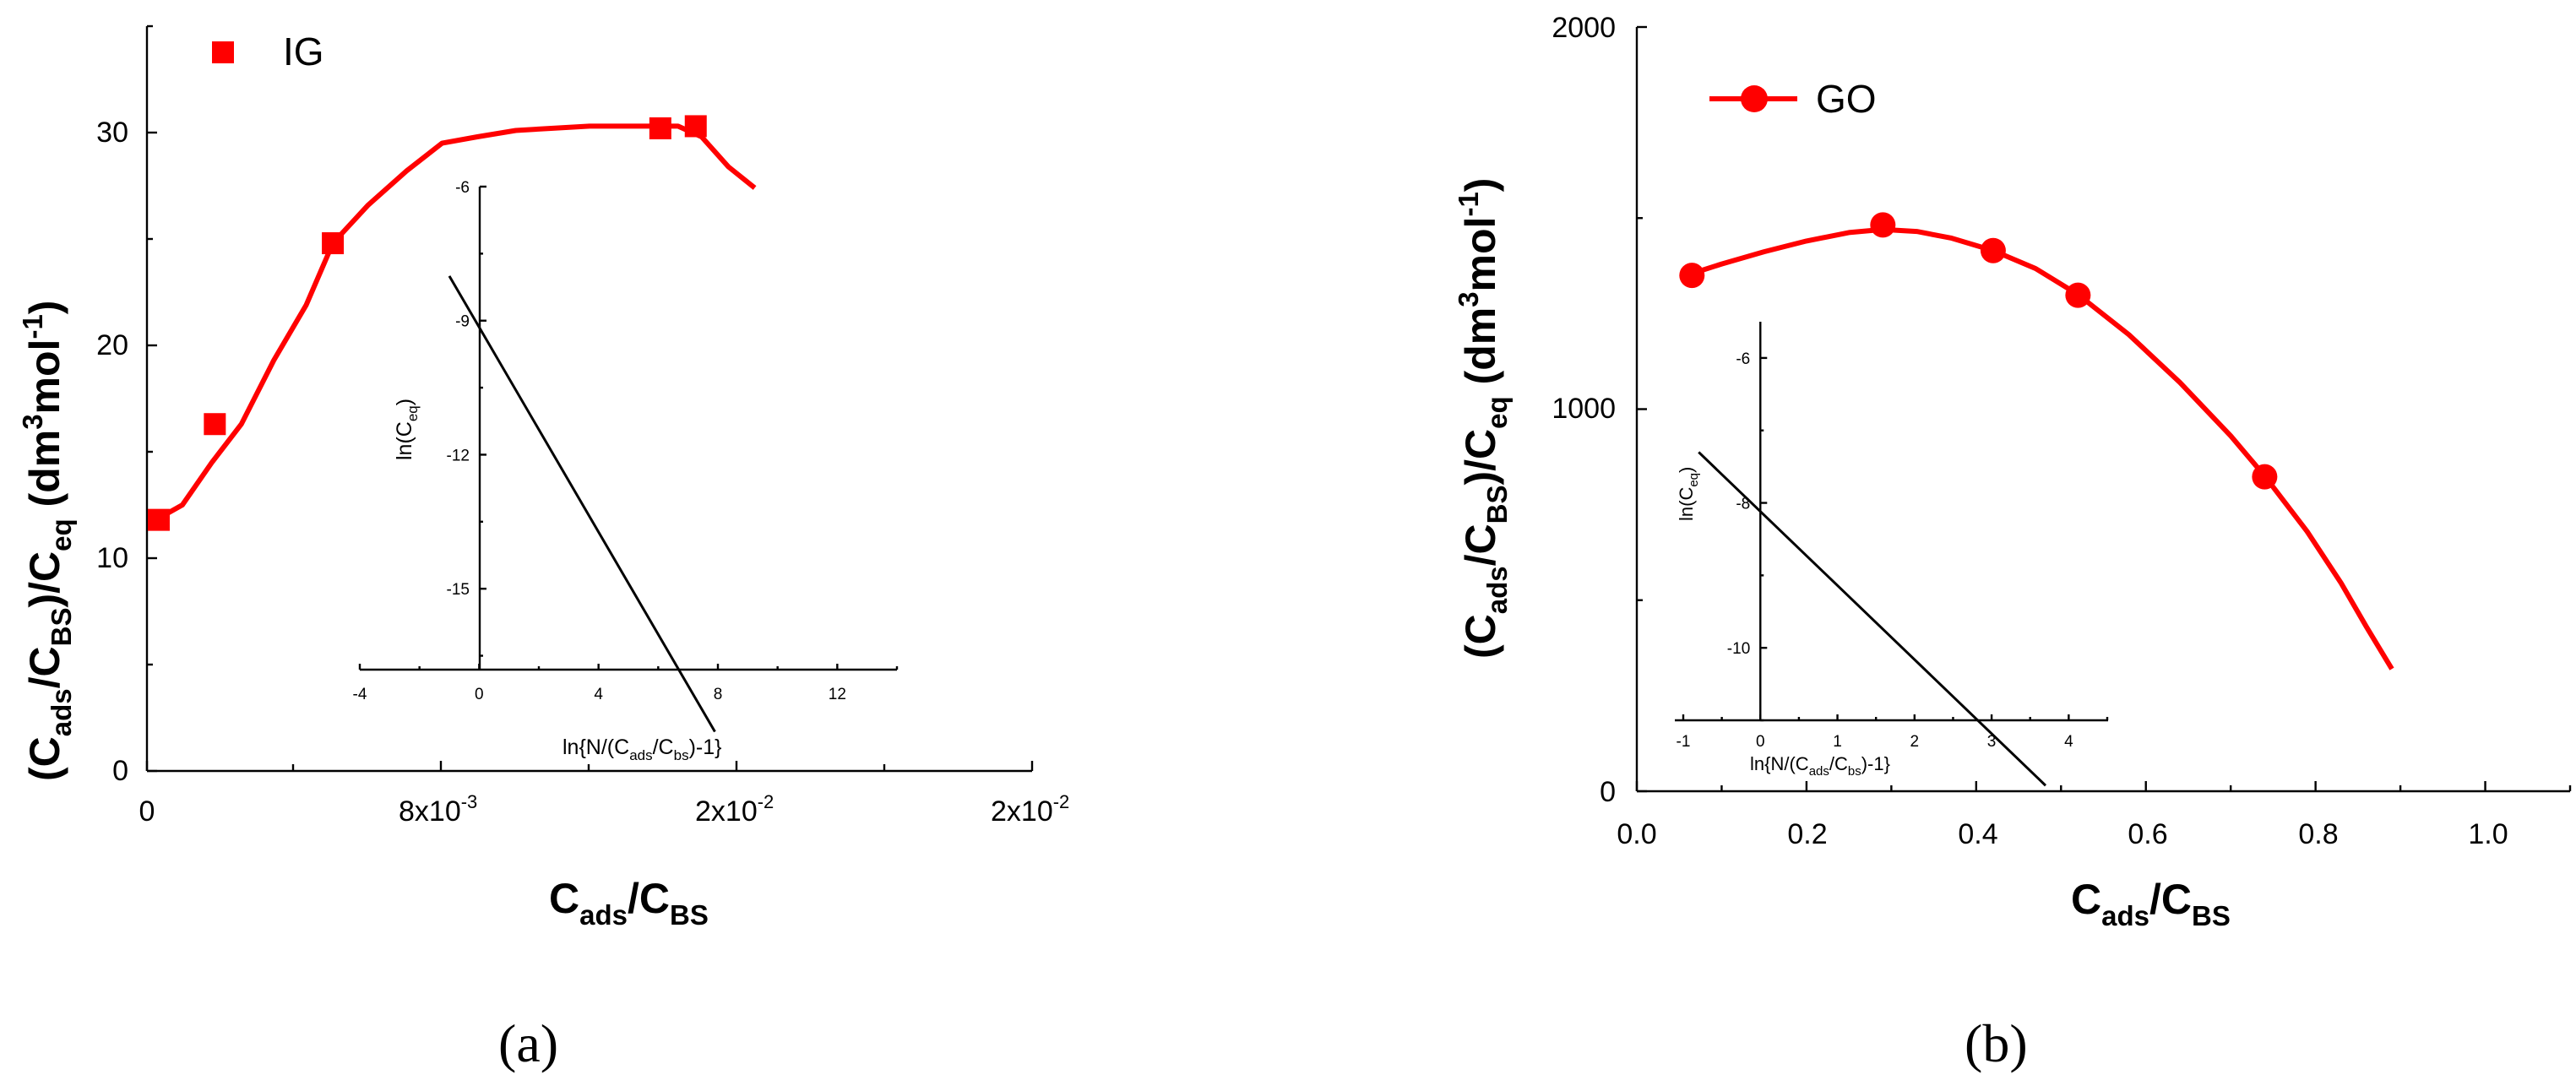 This screenshot has width=2576, height=1091. What do you see at coordinates (223, 52) in the screenshot?
I see `ig-legend-marker` at bounding box center [223, 52].